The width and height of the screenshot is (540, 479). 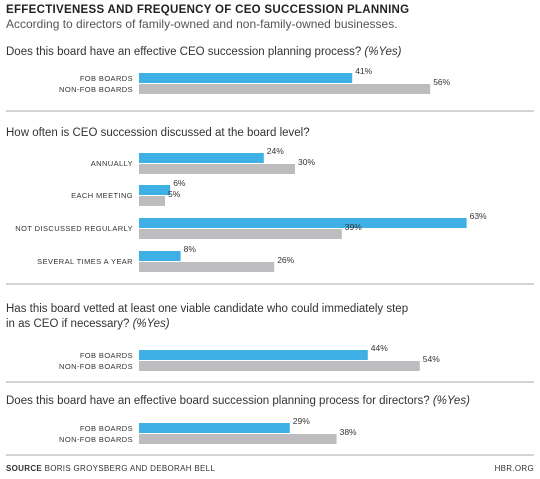 I want to click on panel3-non-fob-boards-value: 54%, so click(x=431, y=359).